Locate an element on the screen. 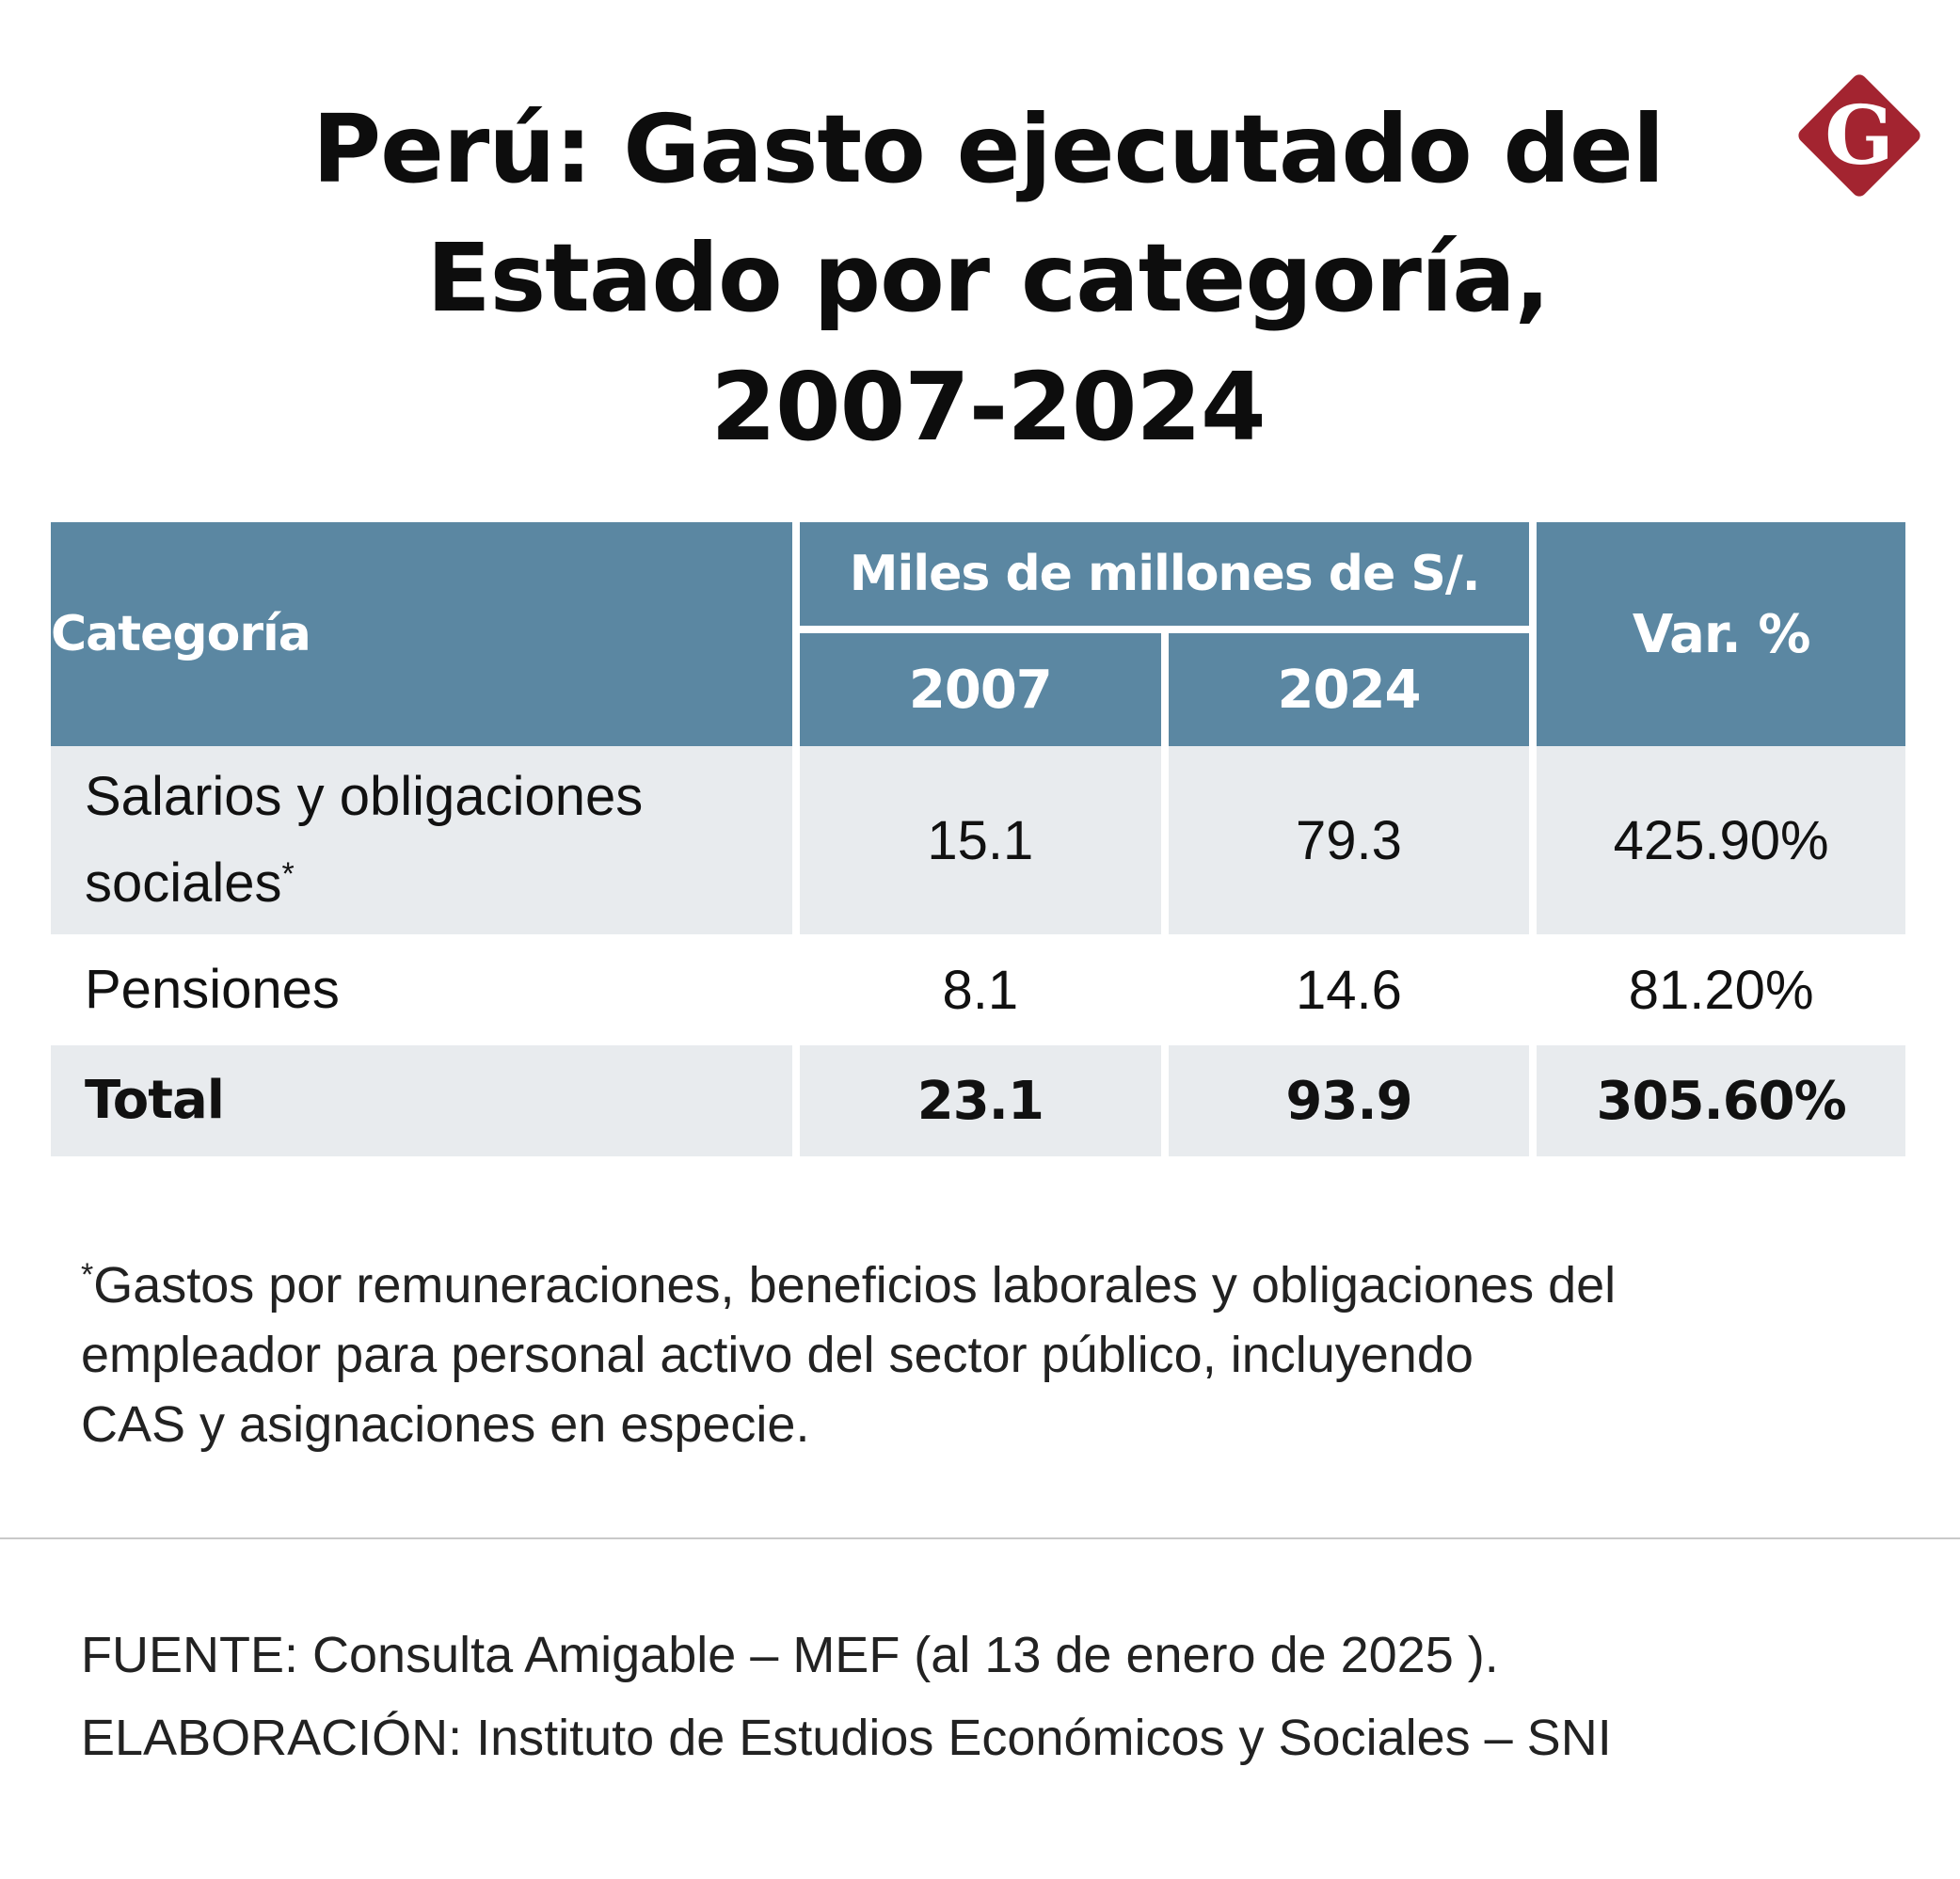 Image resolution: width=1960 pixels, height=1879 pixels. cell-var: 81.20% is located at coordinates (1721, 990).